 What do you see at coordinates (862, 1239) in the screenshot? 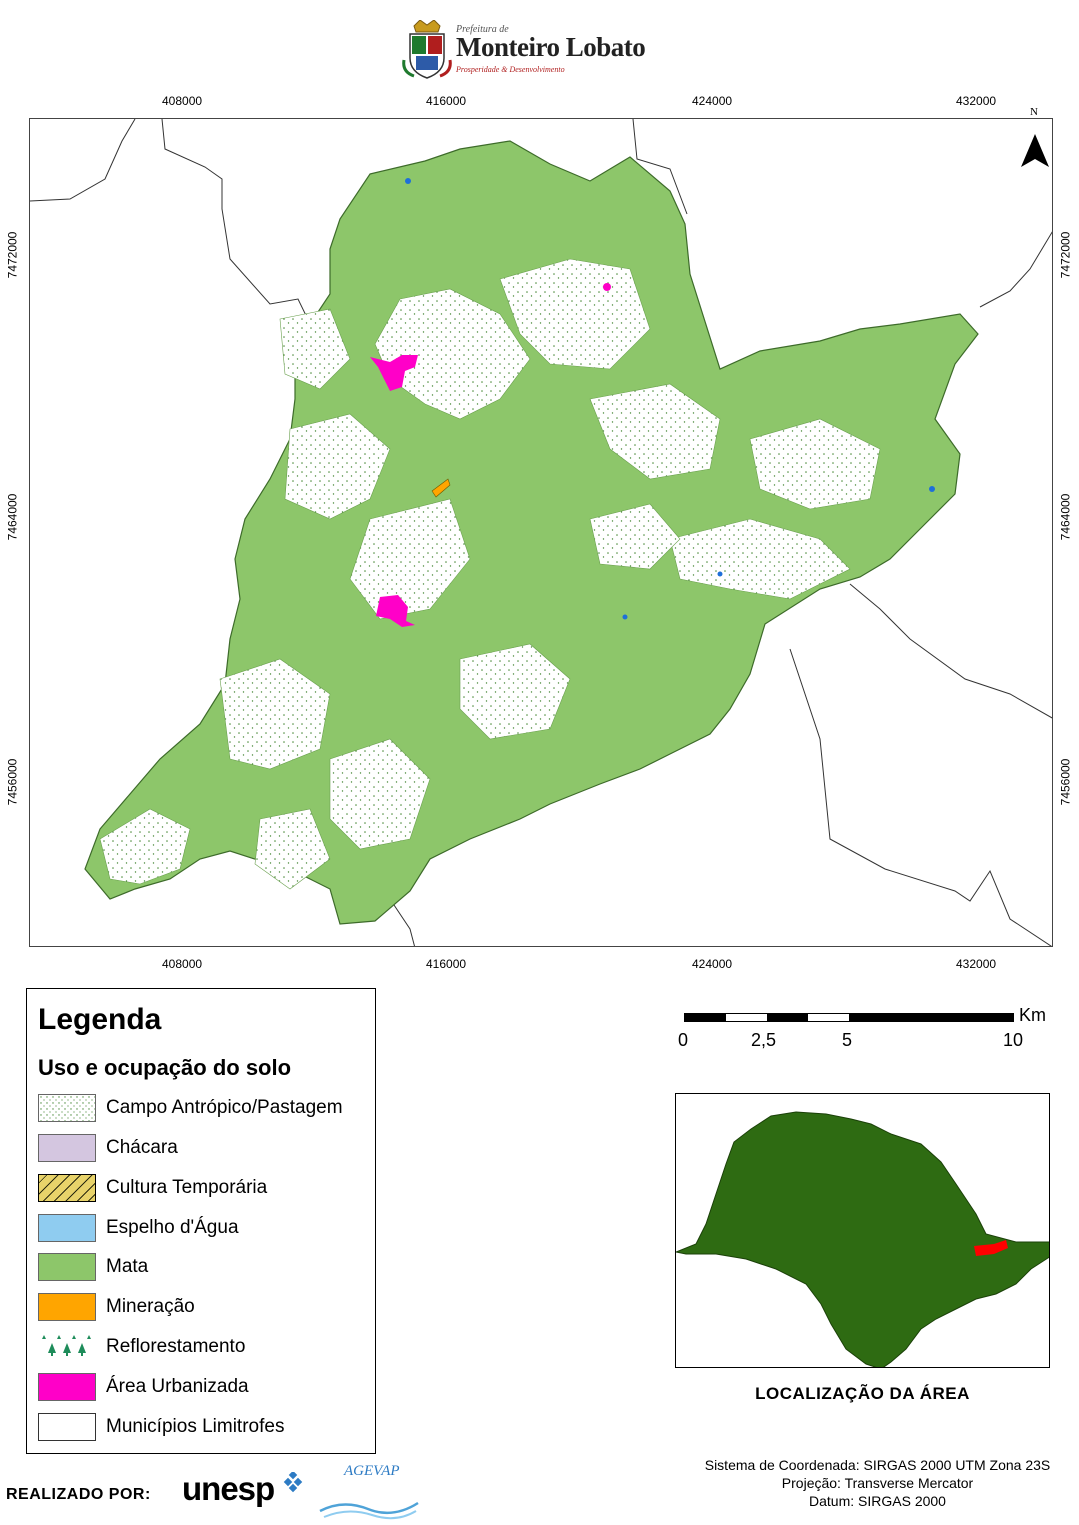
I see `sao-paulo-state-map` at bounding box center [862, 1239].